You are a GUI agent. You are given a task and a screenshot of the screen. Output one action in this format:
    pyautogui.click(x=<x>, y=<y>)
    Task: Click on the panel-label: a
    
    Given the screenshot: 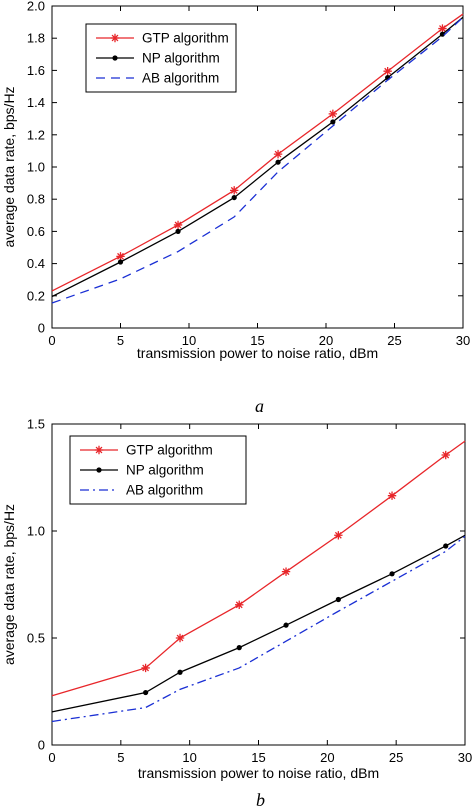 What is the action you would take?
    pyautogui.click(x=259, y=406)
    